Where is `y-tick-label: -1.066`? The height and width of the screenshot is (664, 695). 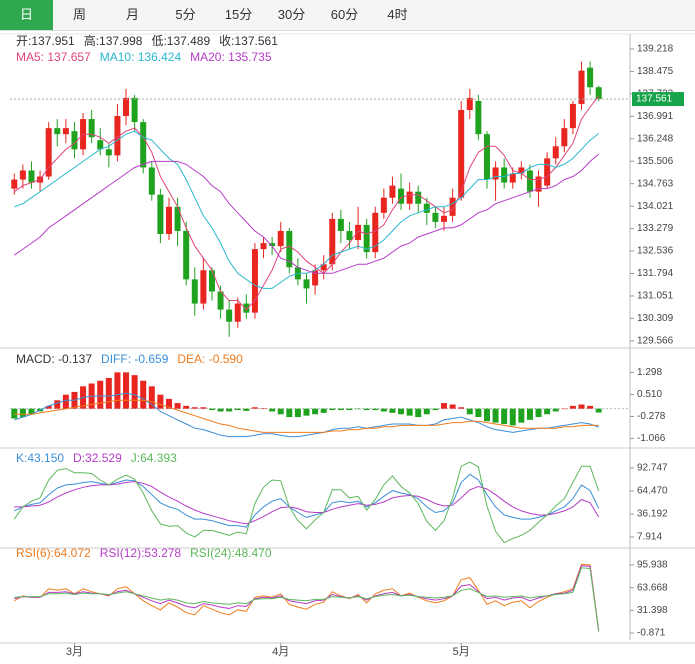
y-tick-label: -1.066 is located at coordinates (651, 438).